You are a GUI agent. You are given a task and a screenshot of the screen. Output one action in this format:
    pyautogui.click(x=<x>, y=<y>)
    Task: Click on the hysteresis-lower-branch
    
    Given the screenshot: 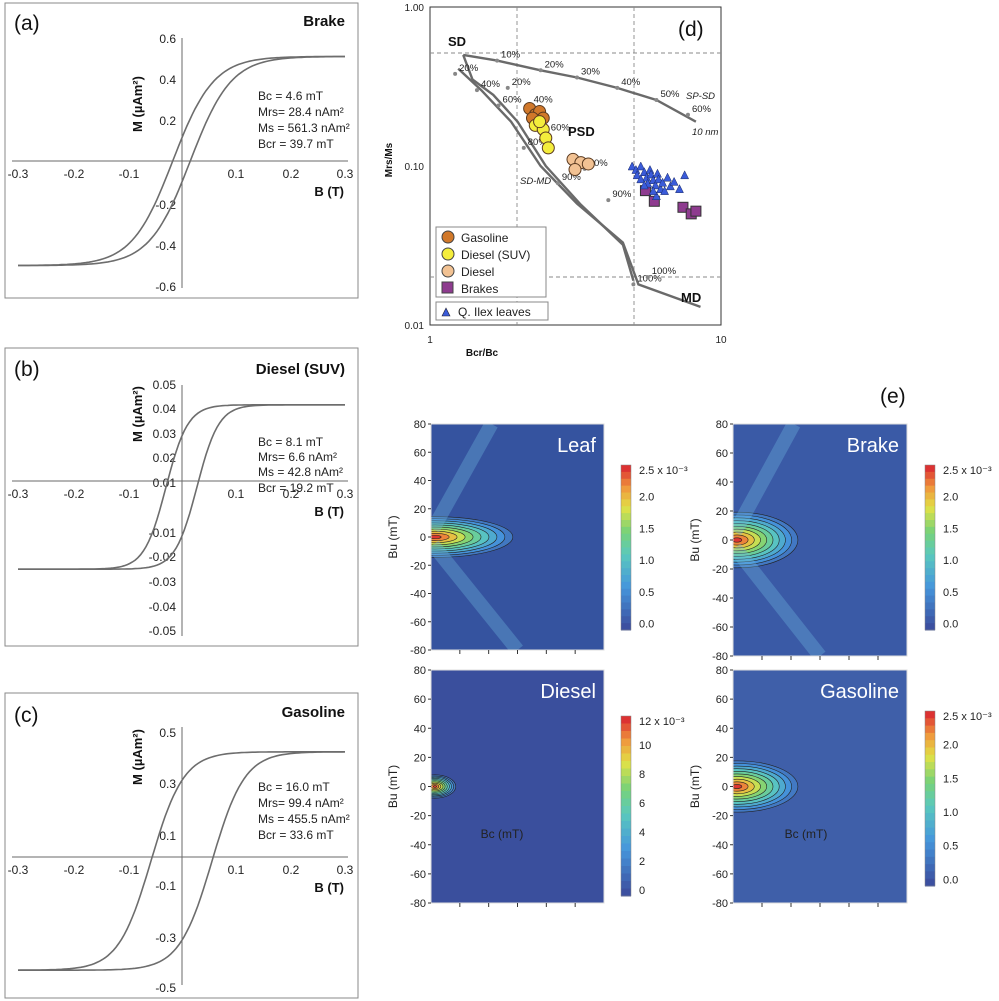 What is the action you would take?
    pyautogui.click(x=182, y=861)
    